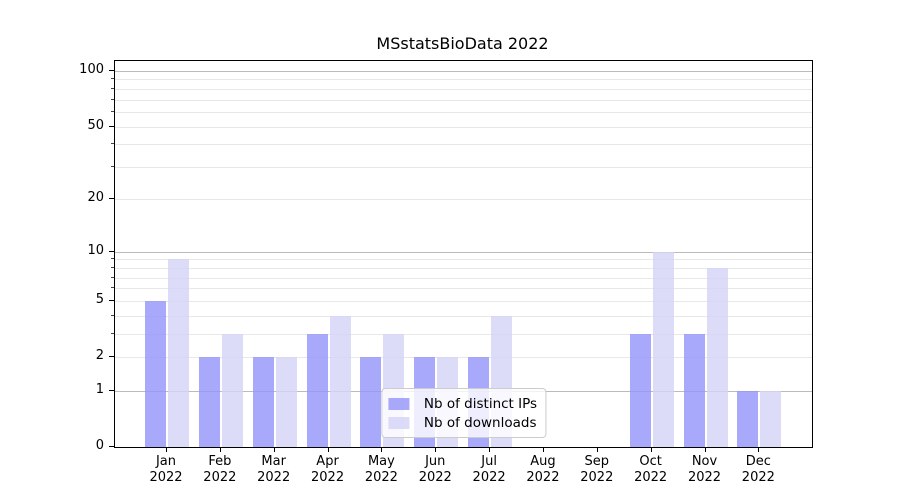 This screenshot has height=500, width=900. What do you see at coordinates (398, 403) in the screenshot?
I see `legend-swatch-distinct-ips` at bounding box center [398, 403].